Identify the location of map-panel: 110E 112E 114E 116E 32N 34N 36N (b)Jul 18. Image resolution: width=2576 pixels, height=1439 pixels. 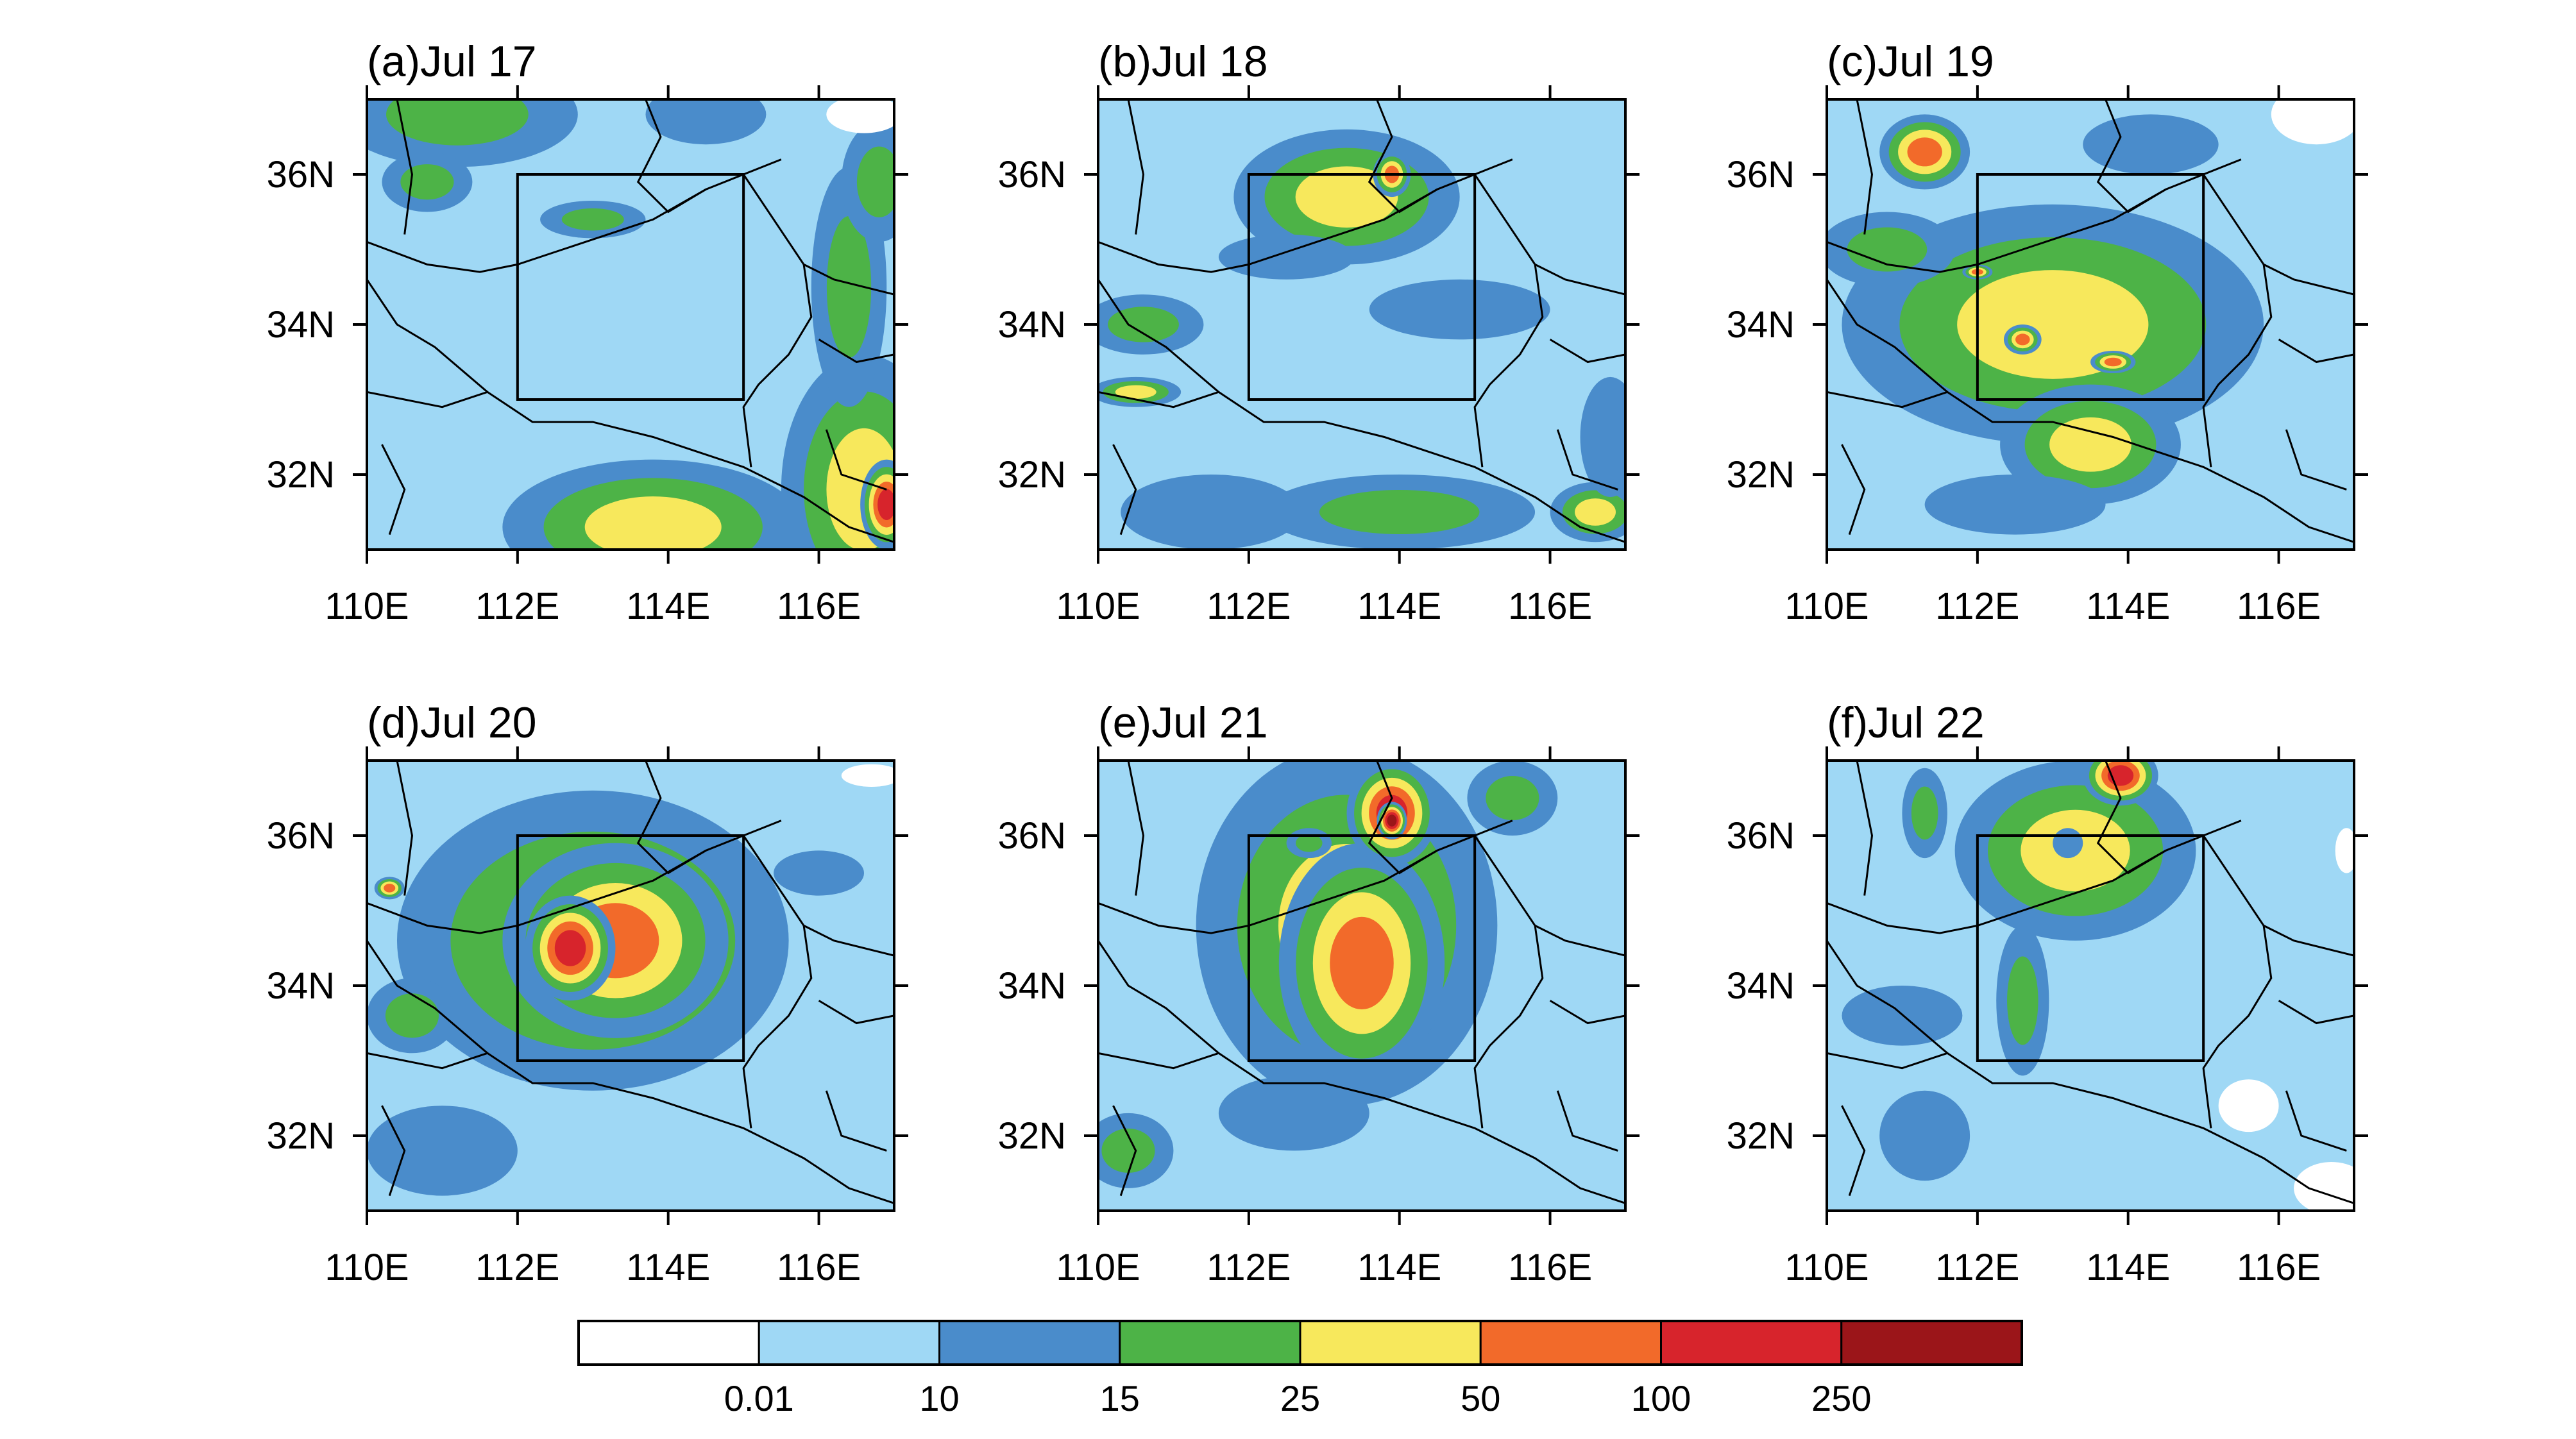
(1319, 332).